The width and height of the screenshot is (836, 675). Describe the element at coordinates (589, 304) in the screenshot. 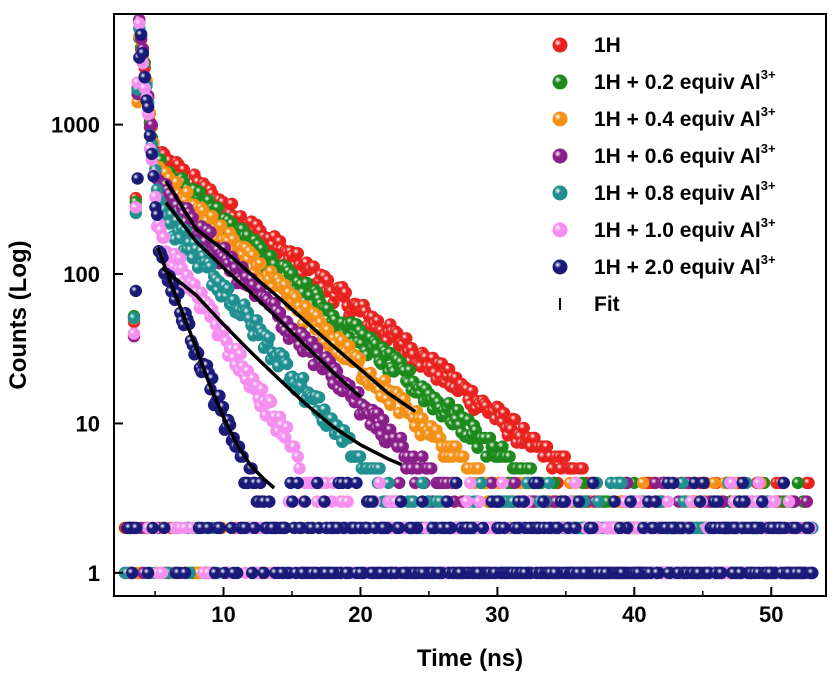

I see `legend-item: Fit` at that location.